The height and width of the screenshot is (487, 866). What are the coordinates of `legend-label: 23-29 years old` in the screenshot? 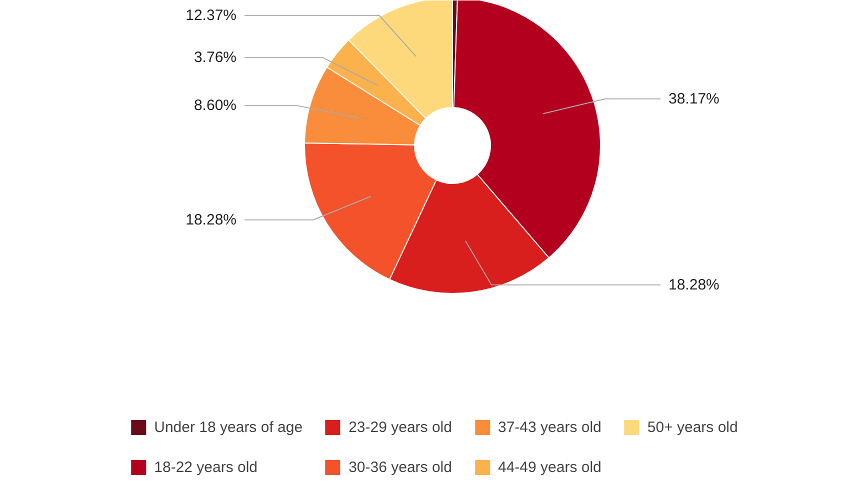 It's located at (400, 427).